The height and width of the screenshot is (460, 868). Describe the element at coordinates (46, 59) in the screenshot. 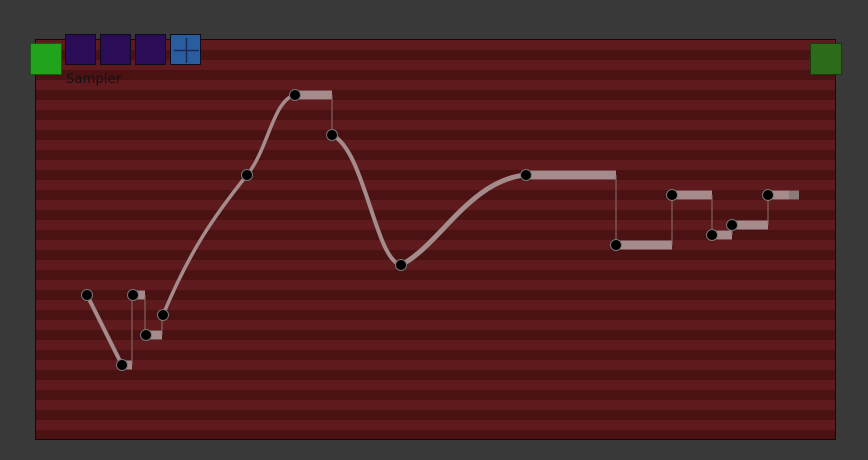

I see `input-port` at that location.